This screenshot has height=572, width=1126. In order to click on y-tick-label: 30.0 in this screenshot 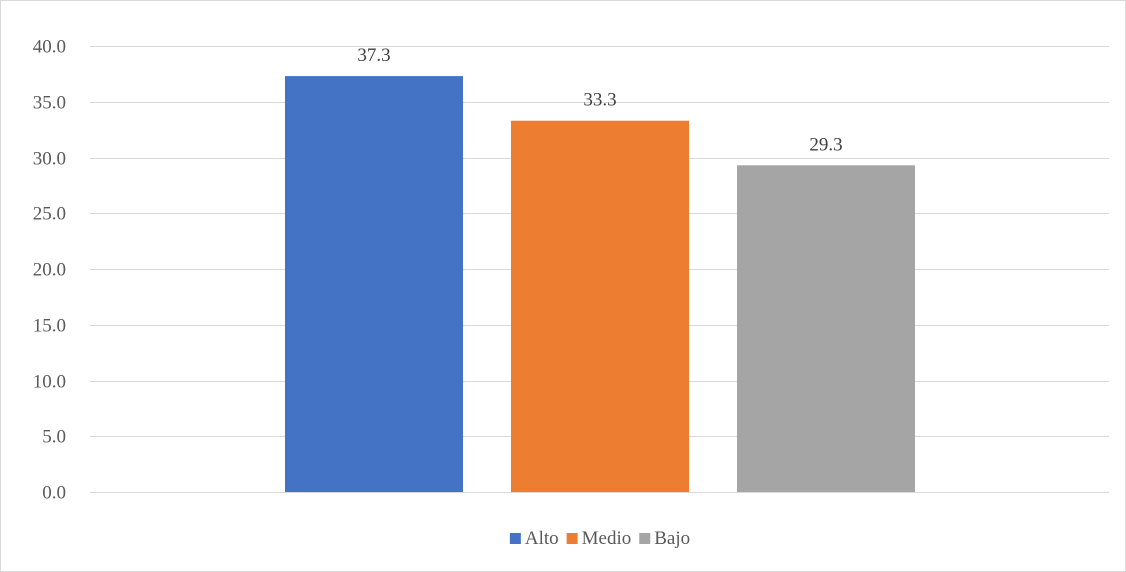, I will do `click(49, 159)`.